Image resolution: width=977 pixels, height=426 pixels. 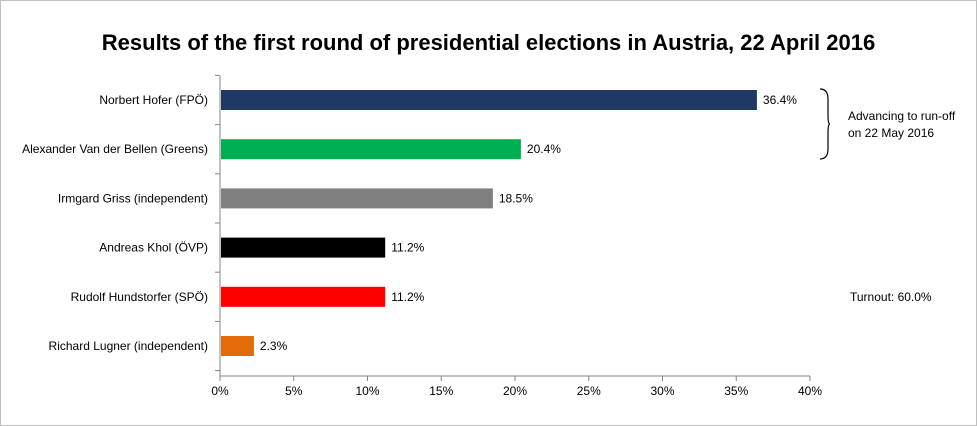 I want to click on brace-annotation, so click(x=825, y=124).